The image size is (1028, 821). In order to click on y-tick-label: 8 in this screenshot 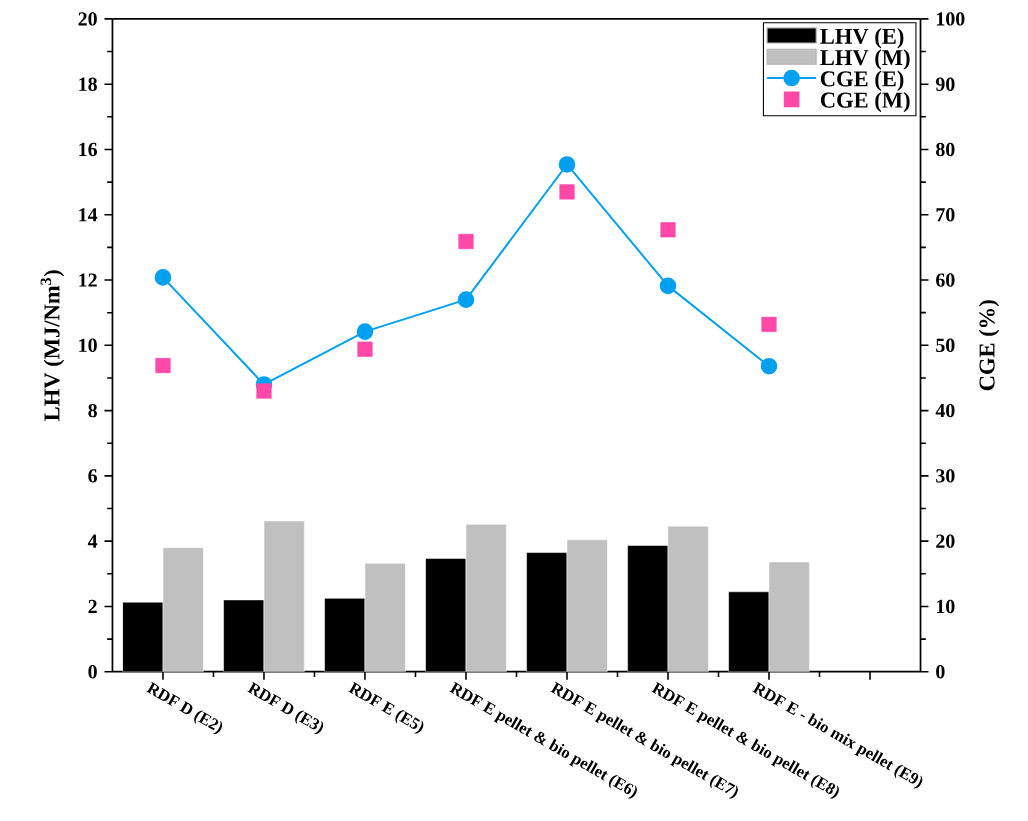, I will do `click(92, 410)`.